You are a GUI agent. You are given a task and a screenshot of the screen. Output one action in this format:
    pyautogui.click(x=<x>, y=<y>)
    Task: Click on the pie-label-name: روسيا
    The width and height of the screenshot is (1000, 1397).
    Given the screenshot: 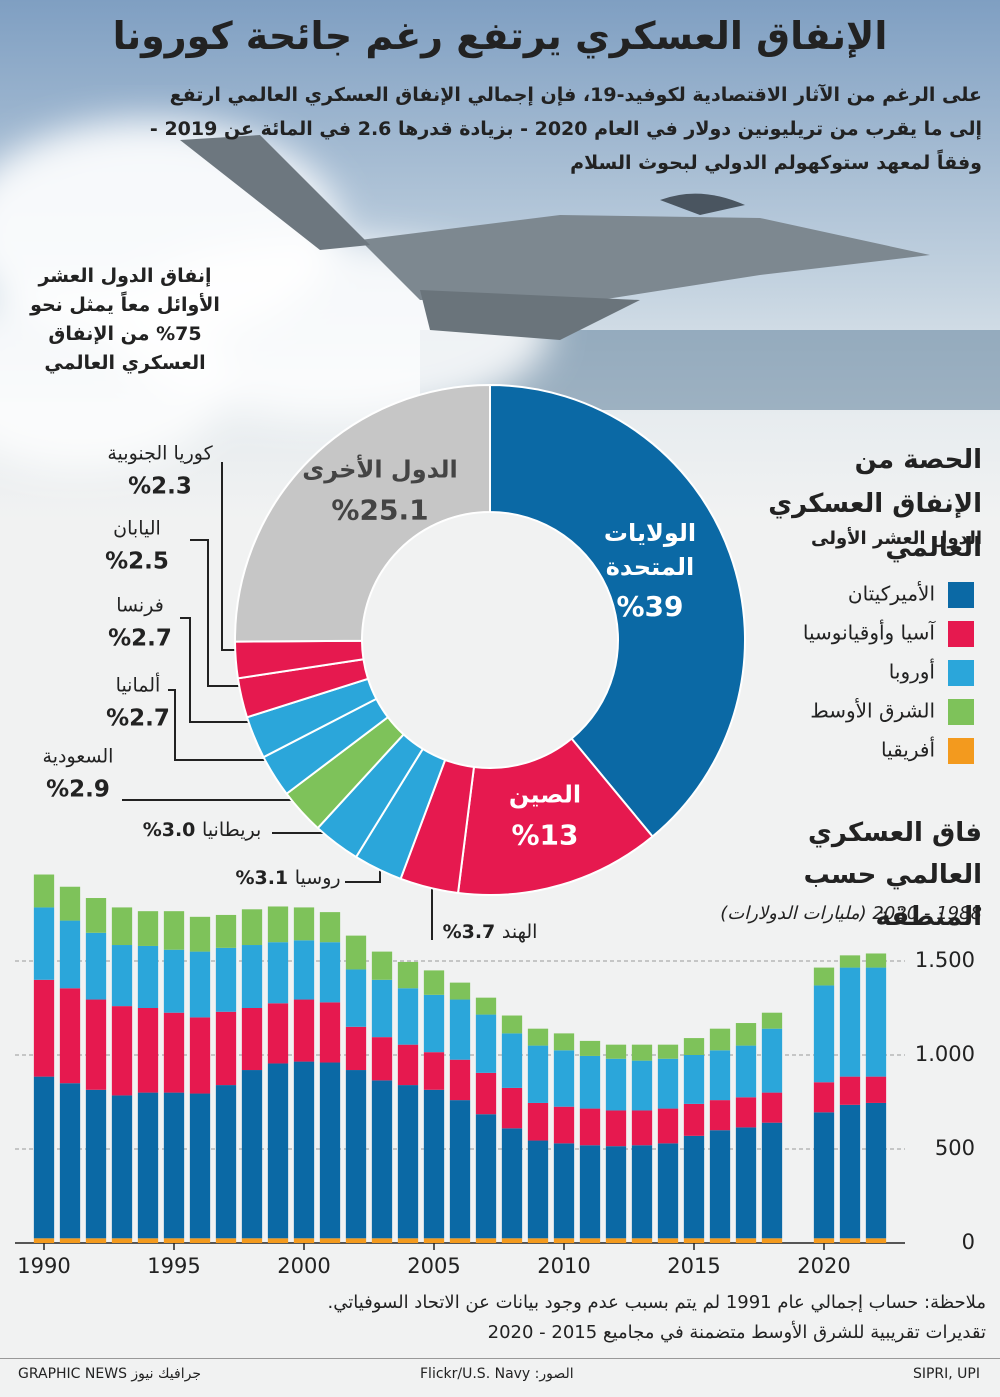 What is the action you would take?
    pyautogui.click(x=317, y=878)
    